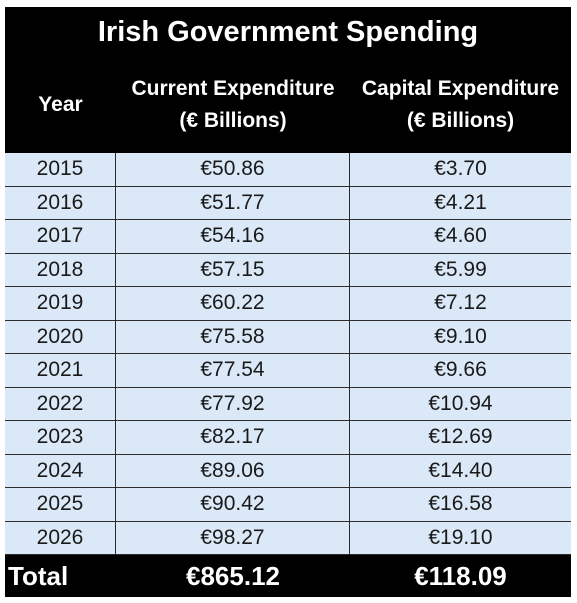  Describe the element at coordinates (460, 88) in the screenshot. I see `header-capital-line1: Capital Expenditure` at that location.